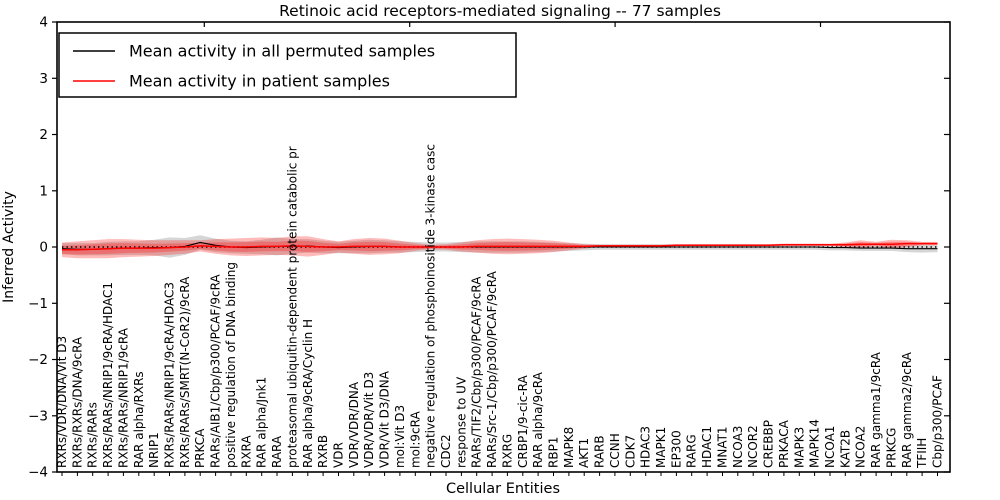  What do you see at coordinates (676, 449) in the screenshot?
I see `x-tick-label: EP300` at bounding box center [676, 449].